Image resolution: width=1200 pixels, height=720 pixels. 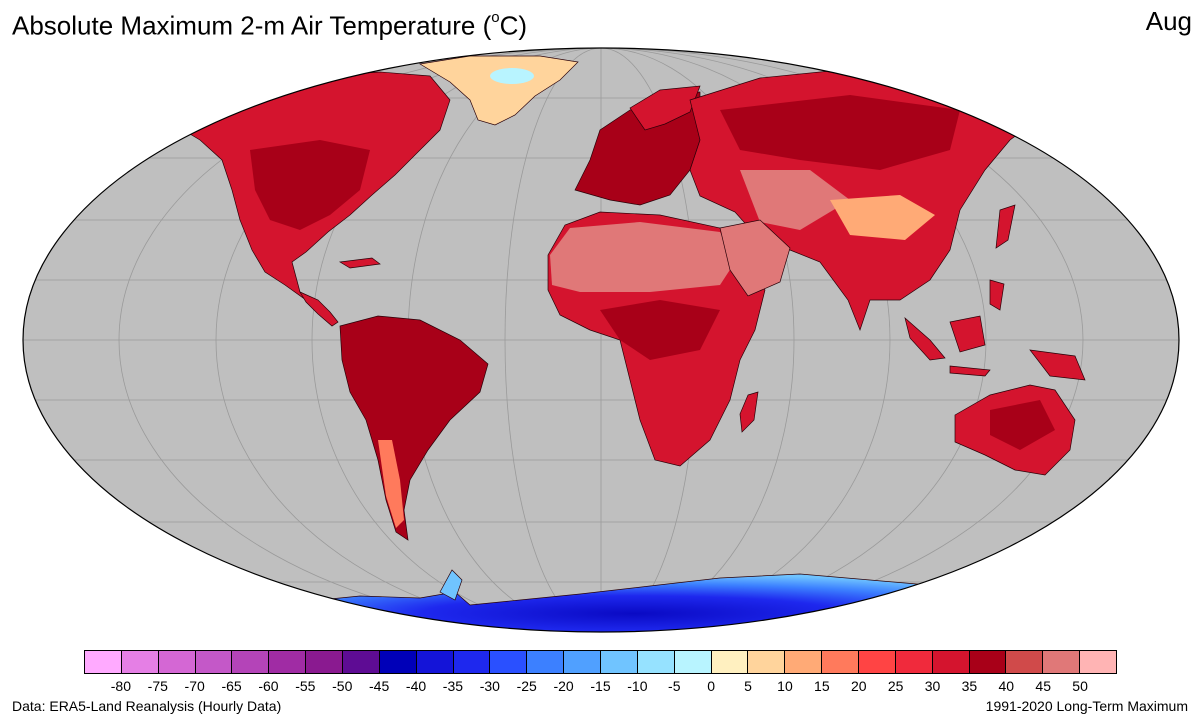 I want to click on tibet, so click(x=882, y=217).